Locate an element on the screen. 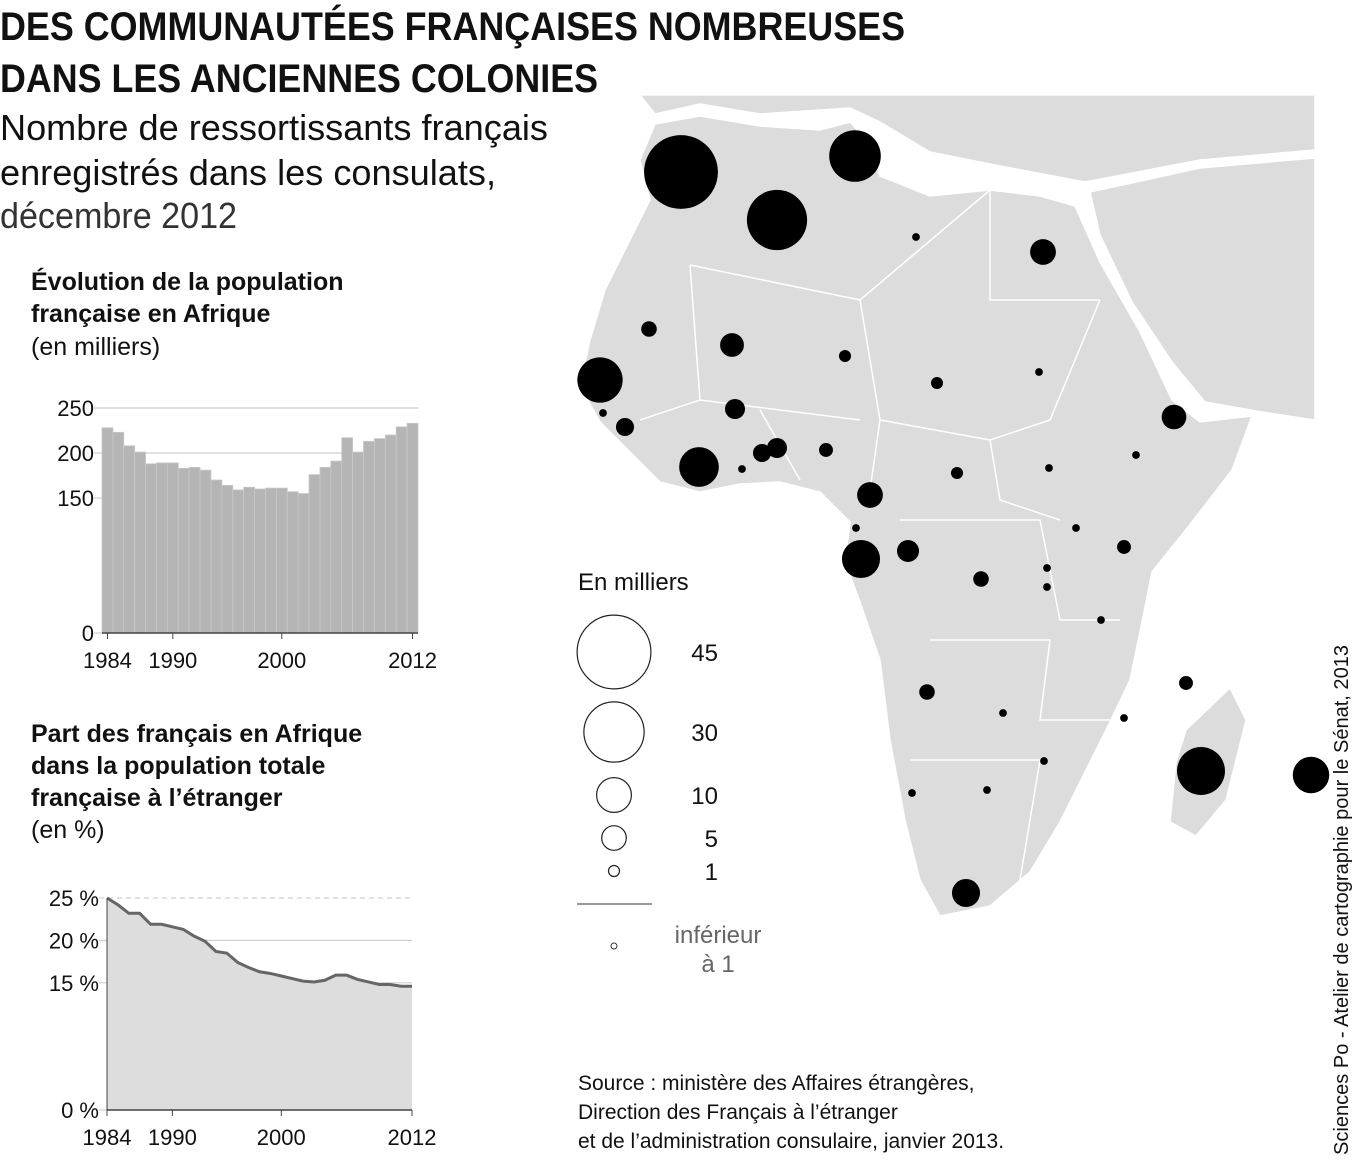 The height and width of the screenshot is (1167, 1358). subtitle-line: Nombre de ressortissants français is located at coordinates (274, 127).